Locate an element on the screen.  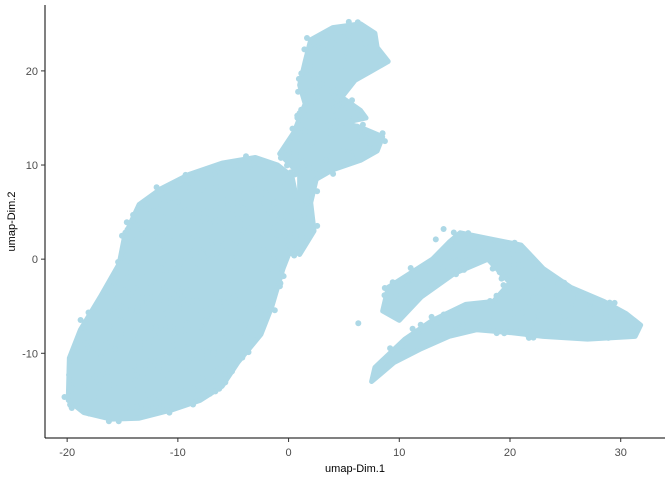
y-tick-label: -10 is located at coordinates (30, 354).